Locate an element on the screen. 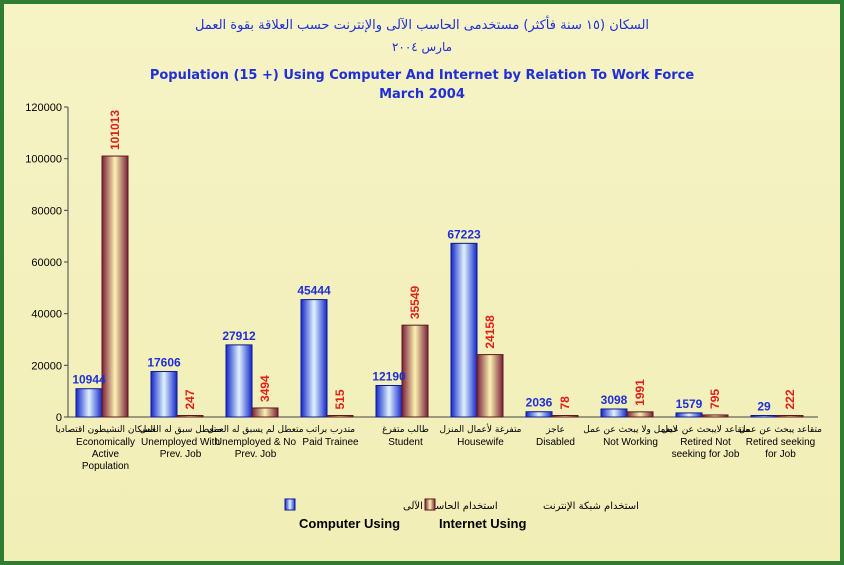 Image resolution: width=844 pixels, height=565 pixels. category-label-arabic: لايعمل ولا يبحث عن عمل is located at coordinates (630, 430).